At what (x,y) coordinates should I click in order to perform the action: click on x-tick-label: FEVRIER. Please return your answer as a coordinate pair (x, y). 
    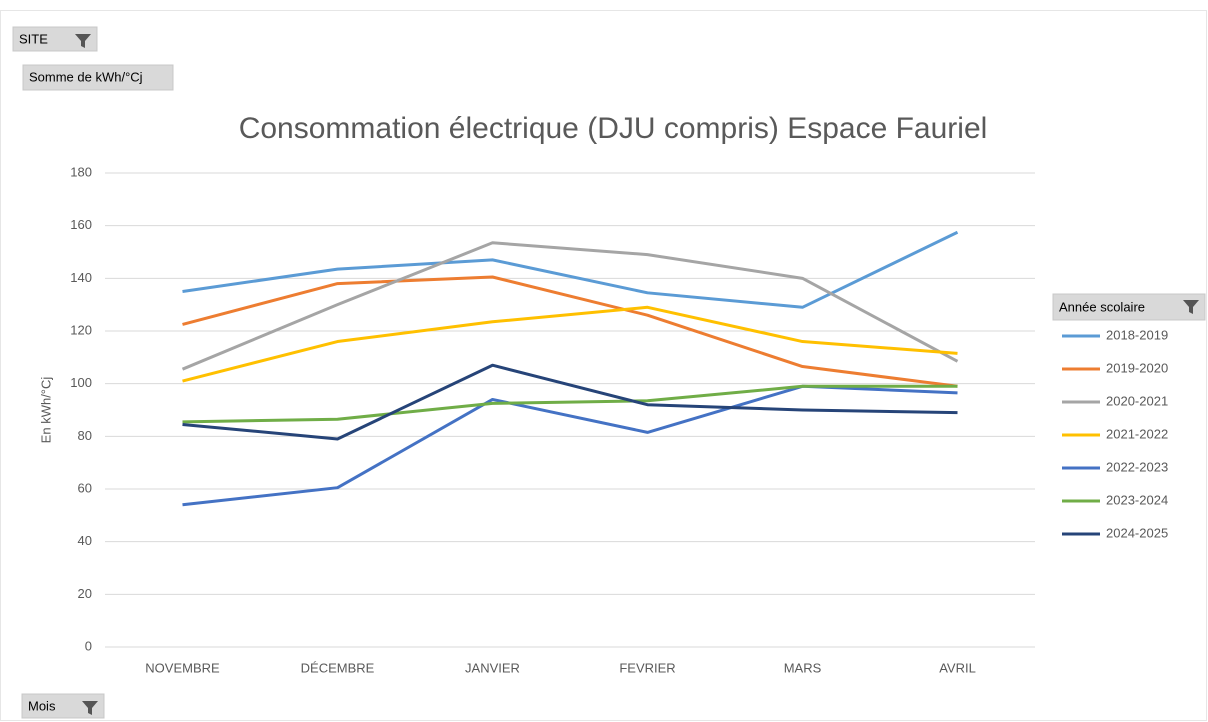
    Looking at the image, I should click on (647, 667).